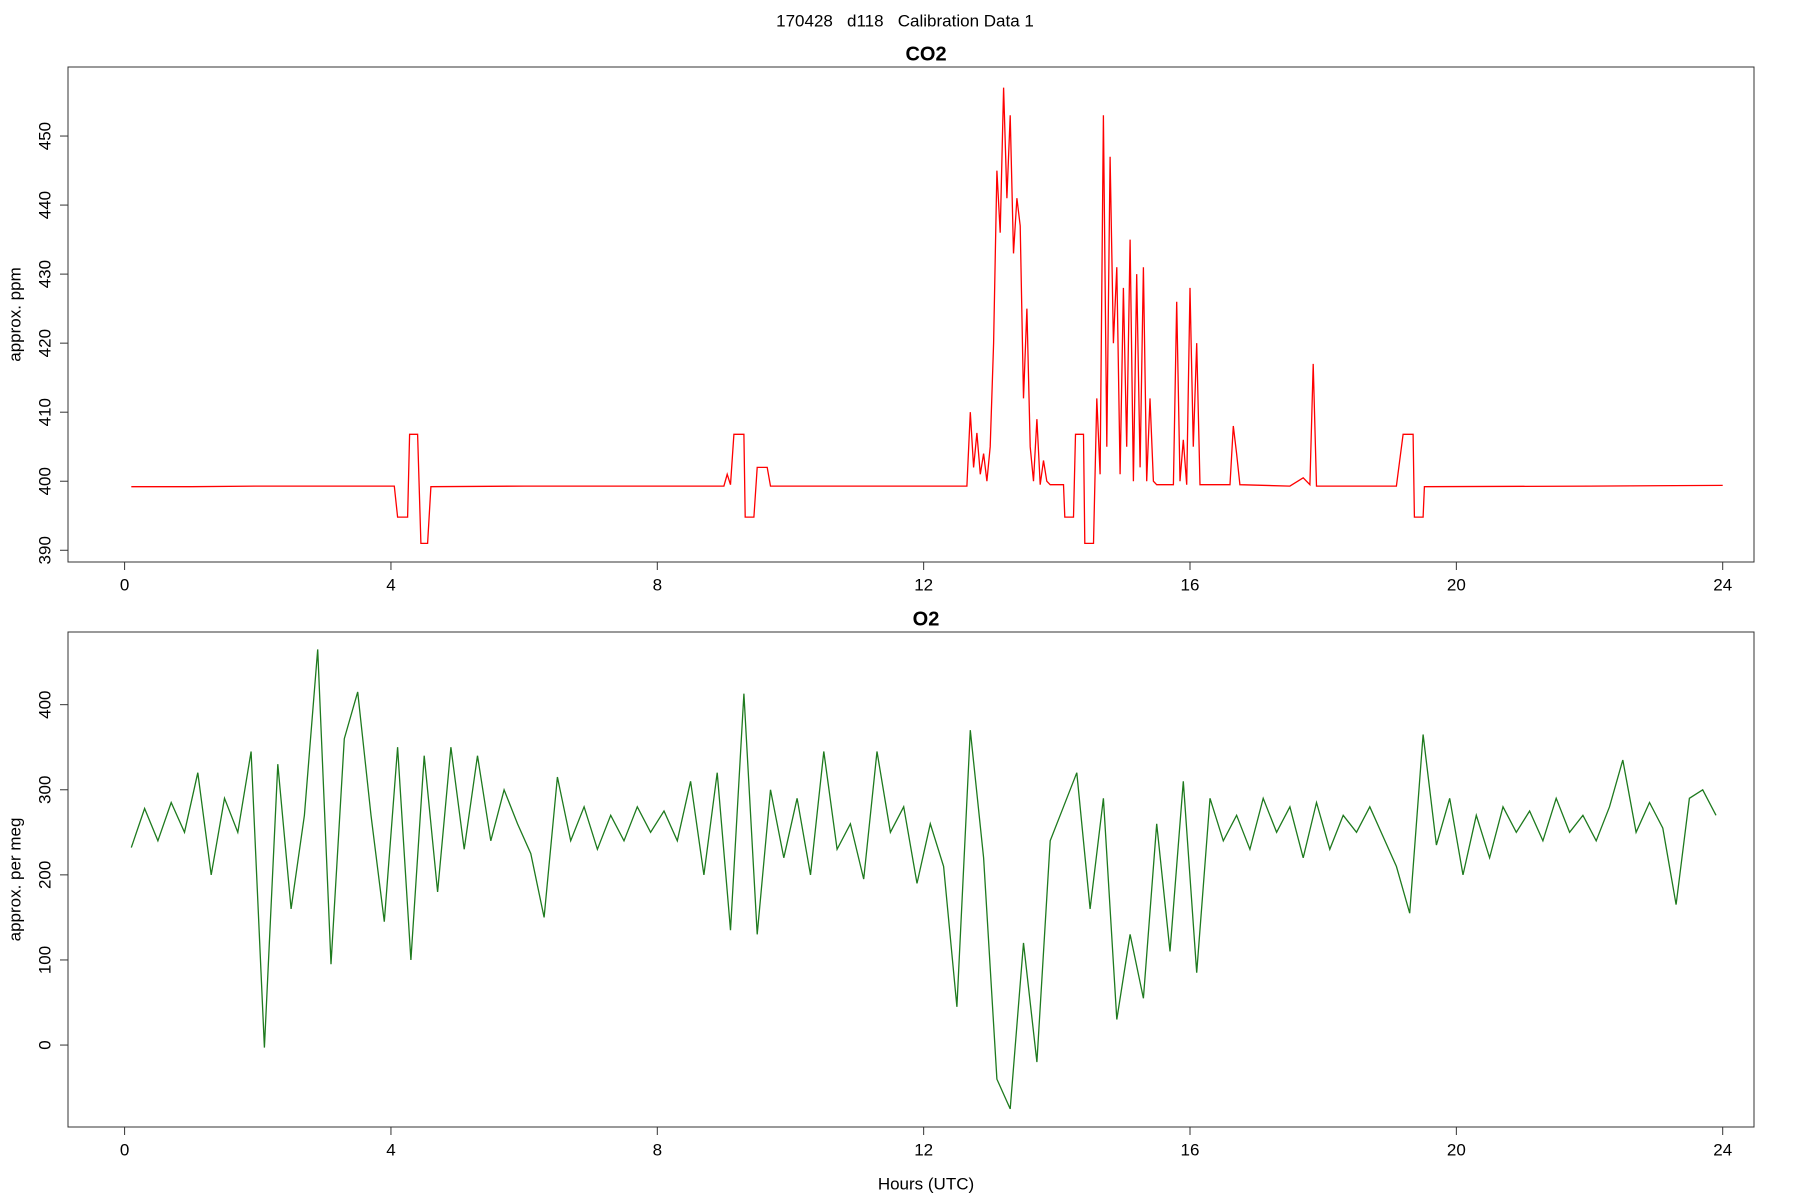  Describe the element at coordinates (44, 1044) in the screenshot. I see `y-tick-label: 0` at that location.